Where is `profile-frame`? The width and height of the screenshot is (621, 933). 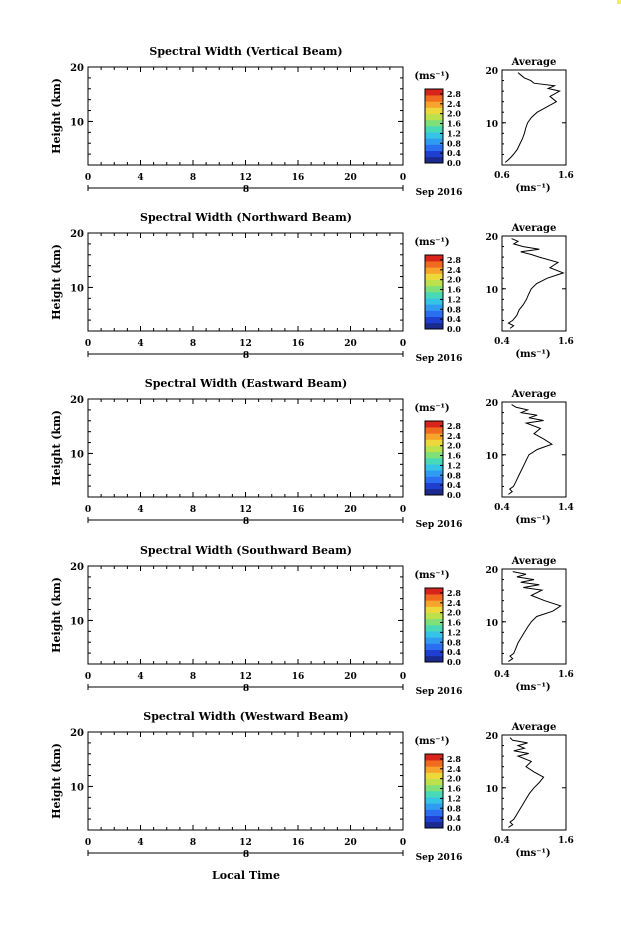
profile-frame is located at coordinates (534, 117).